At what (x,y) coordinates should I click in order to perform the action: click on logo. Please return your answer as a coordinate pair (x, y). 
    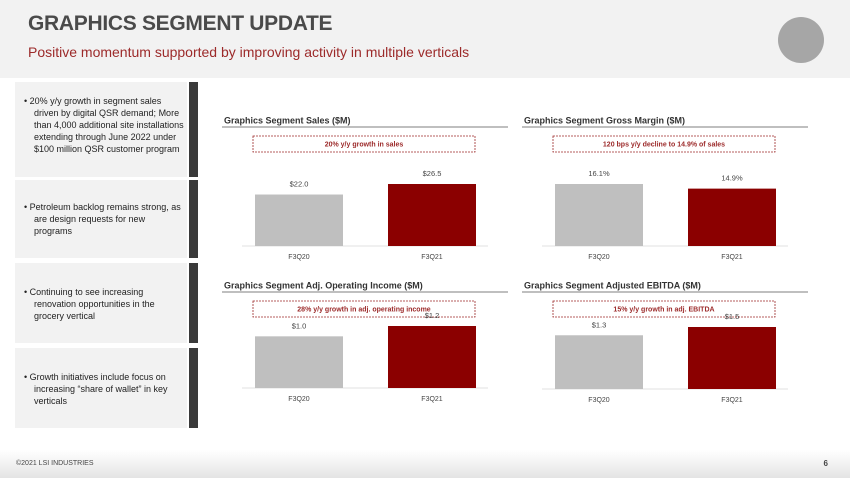
    Looking at the image, I should click on (801, 40).